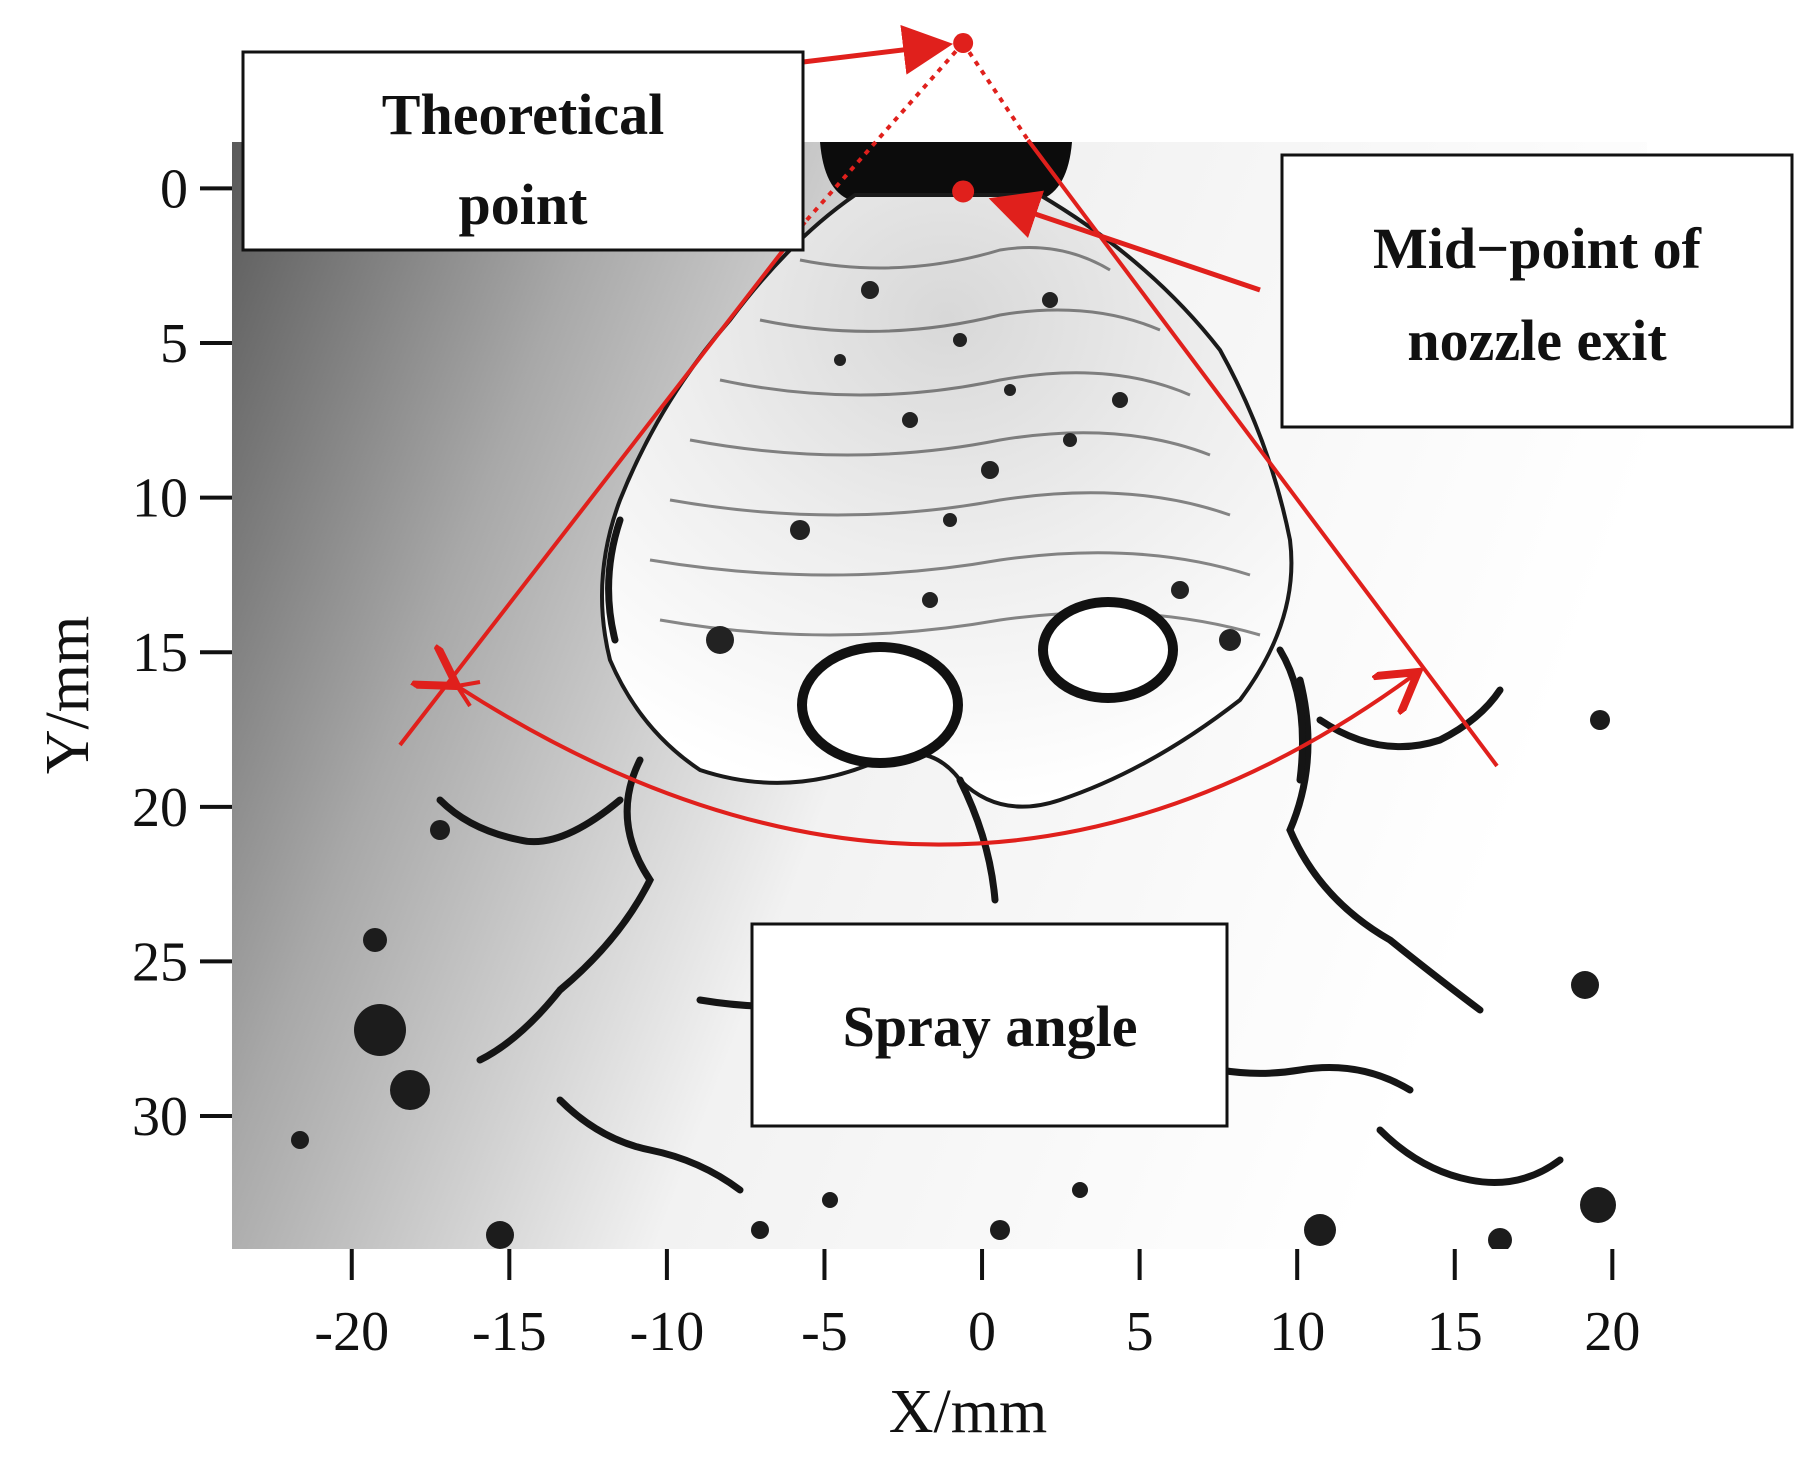 The width and height of the screenshot is (1820, 1462). What do you see at coordinates (963, 43) in the screenshot?
I see `theoretical-point-marker` at bounding box center [963, 43].